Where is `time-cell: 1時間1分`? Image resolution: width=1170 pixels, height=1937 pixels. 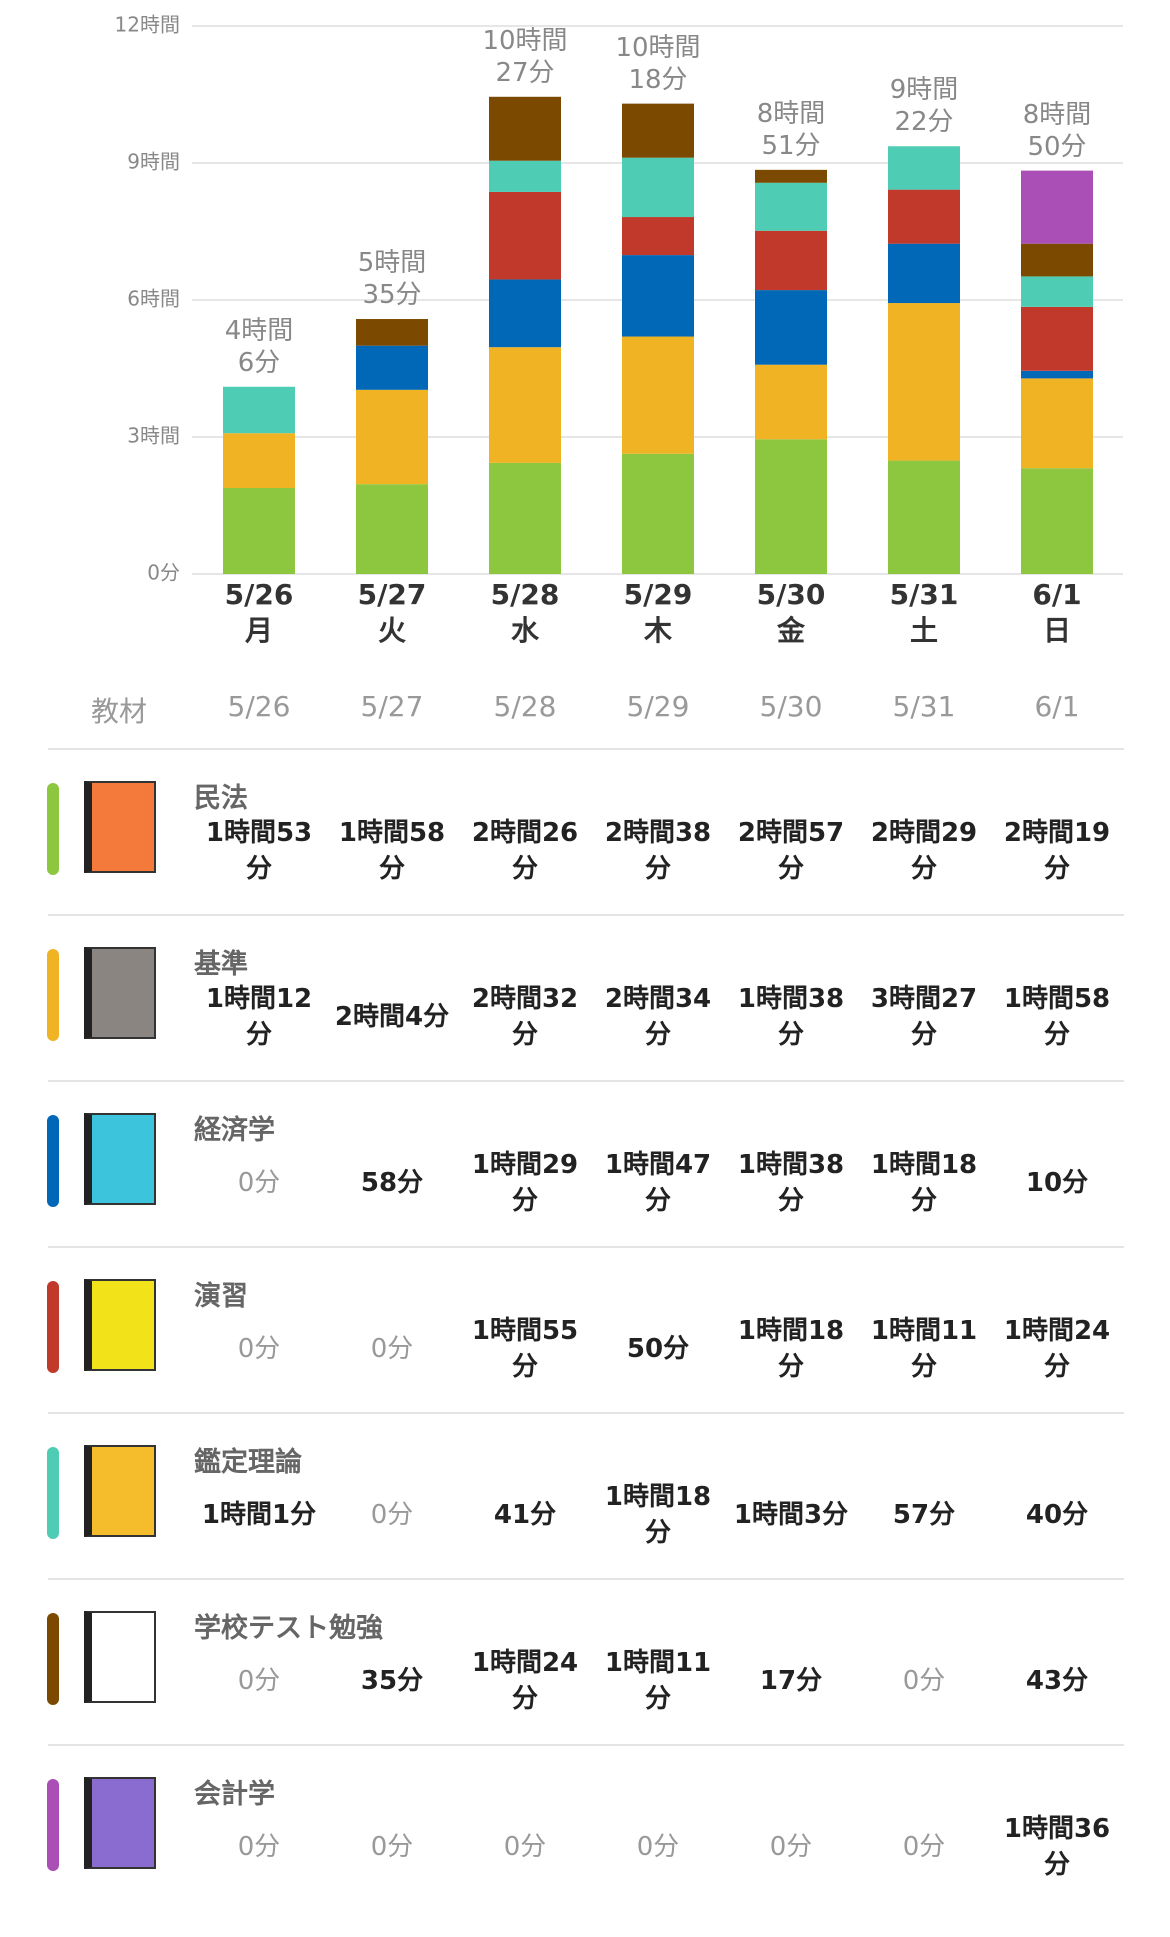
time-cell: 1時間1分 is located at coordinates (259, 1515).